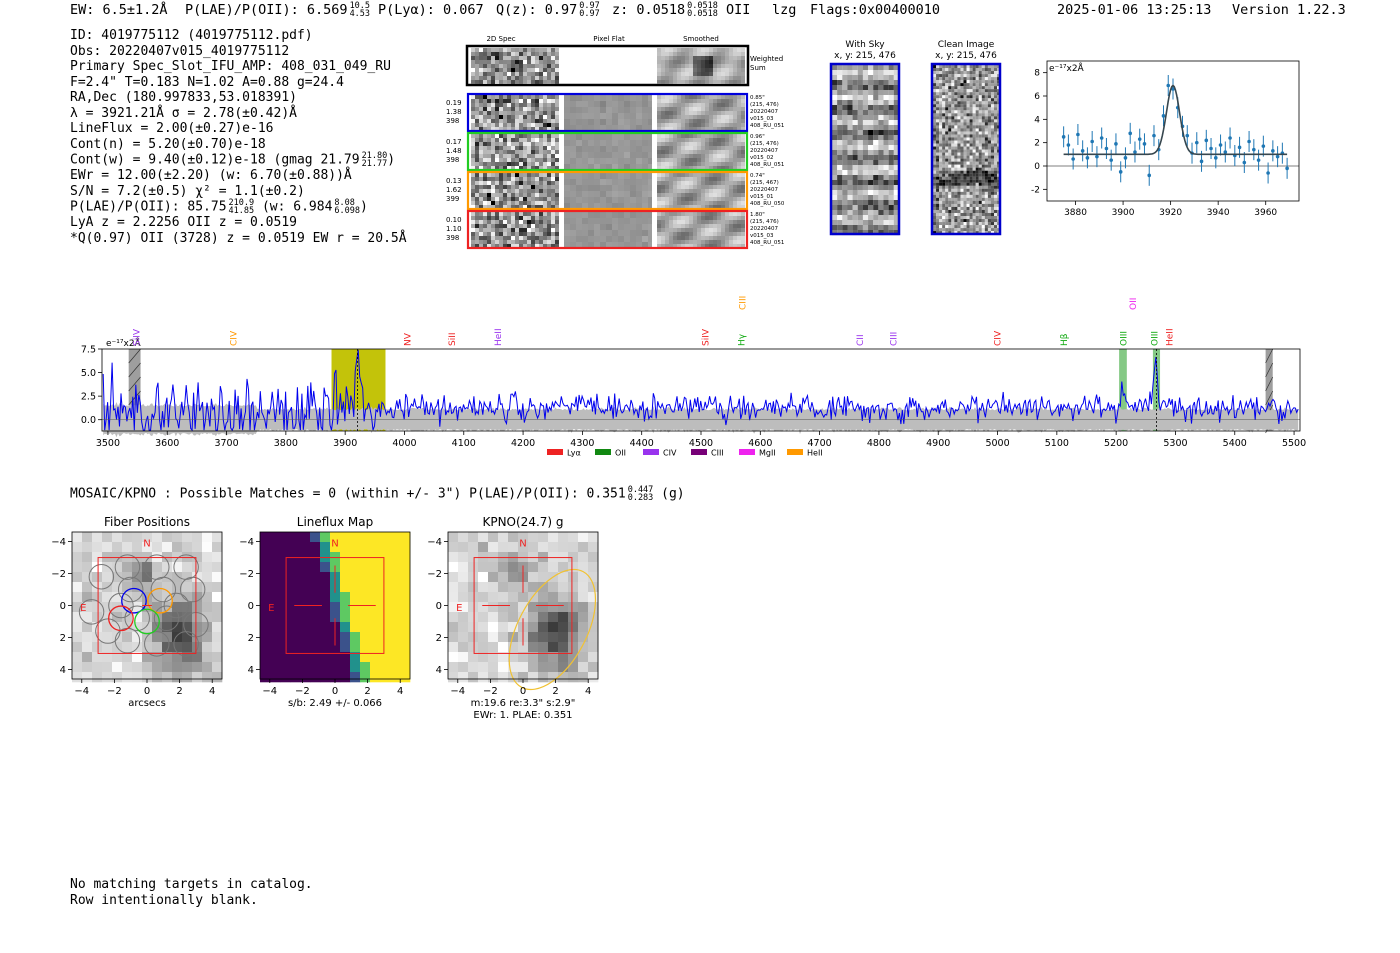  Describe the element at coordinates (454, 229) in the screenshot. I see `row-weight-2: 1.10` at that location.